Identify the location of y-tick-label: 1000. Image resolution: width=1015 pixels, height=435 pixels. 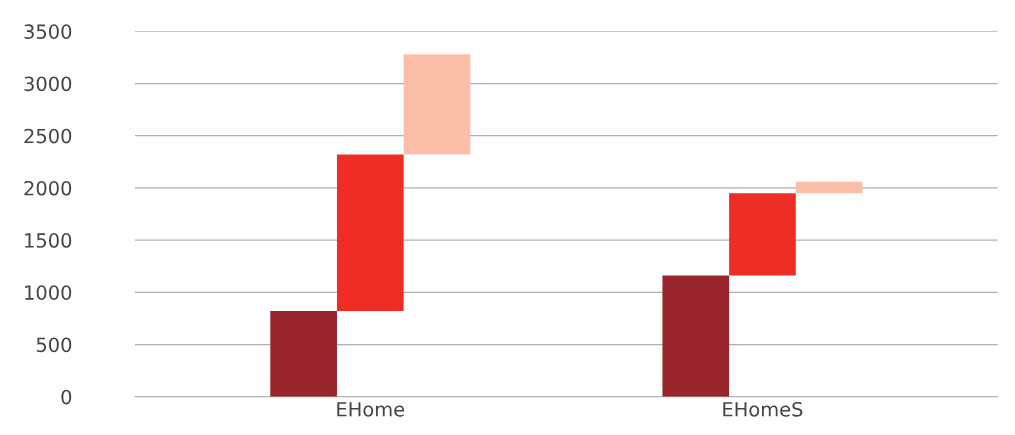
(48, 292).